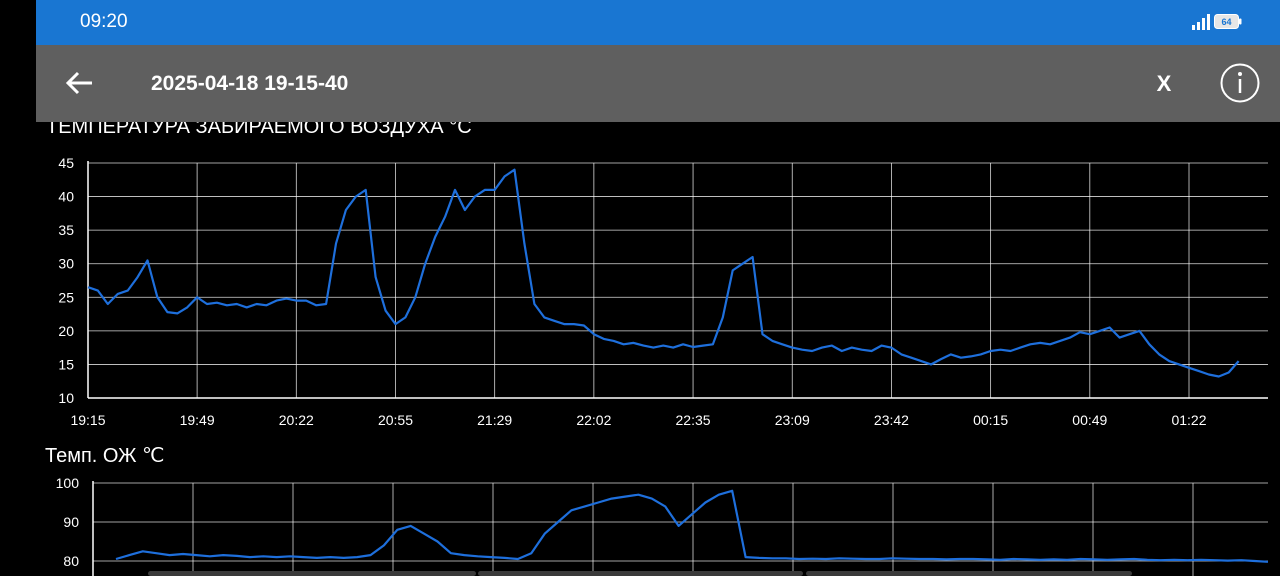 The image size is (1280, 576). Describe the element at coordinates (66, 398) in the screenshot. I see `chart1-ytick-label: 10` at that location.